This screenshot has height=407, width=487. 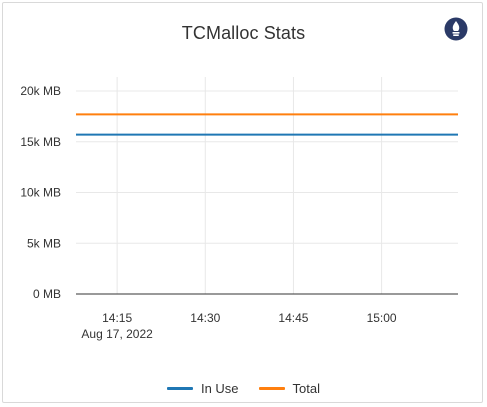 I want to click on y-tick-label: 20k MB, so click(x=40, y=91).